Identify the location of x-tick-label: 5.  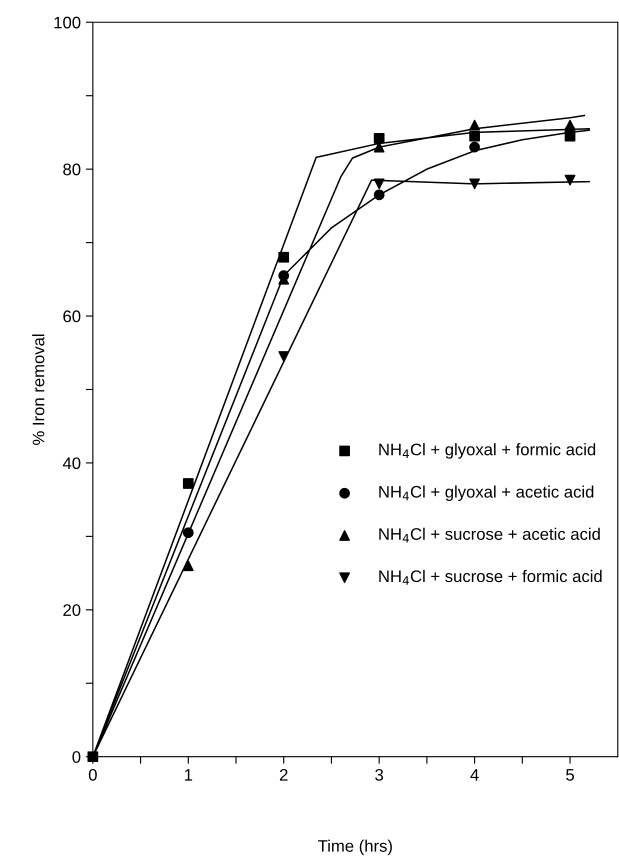
(570, 775).